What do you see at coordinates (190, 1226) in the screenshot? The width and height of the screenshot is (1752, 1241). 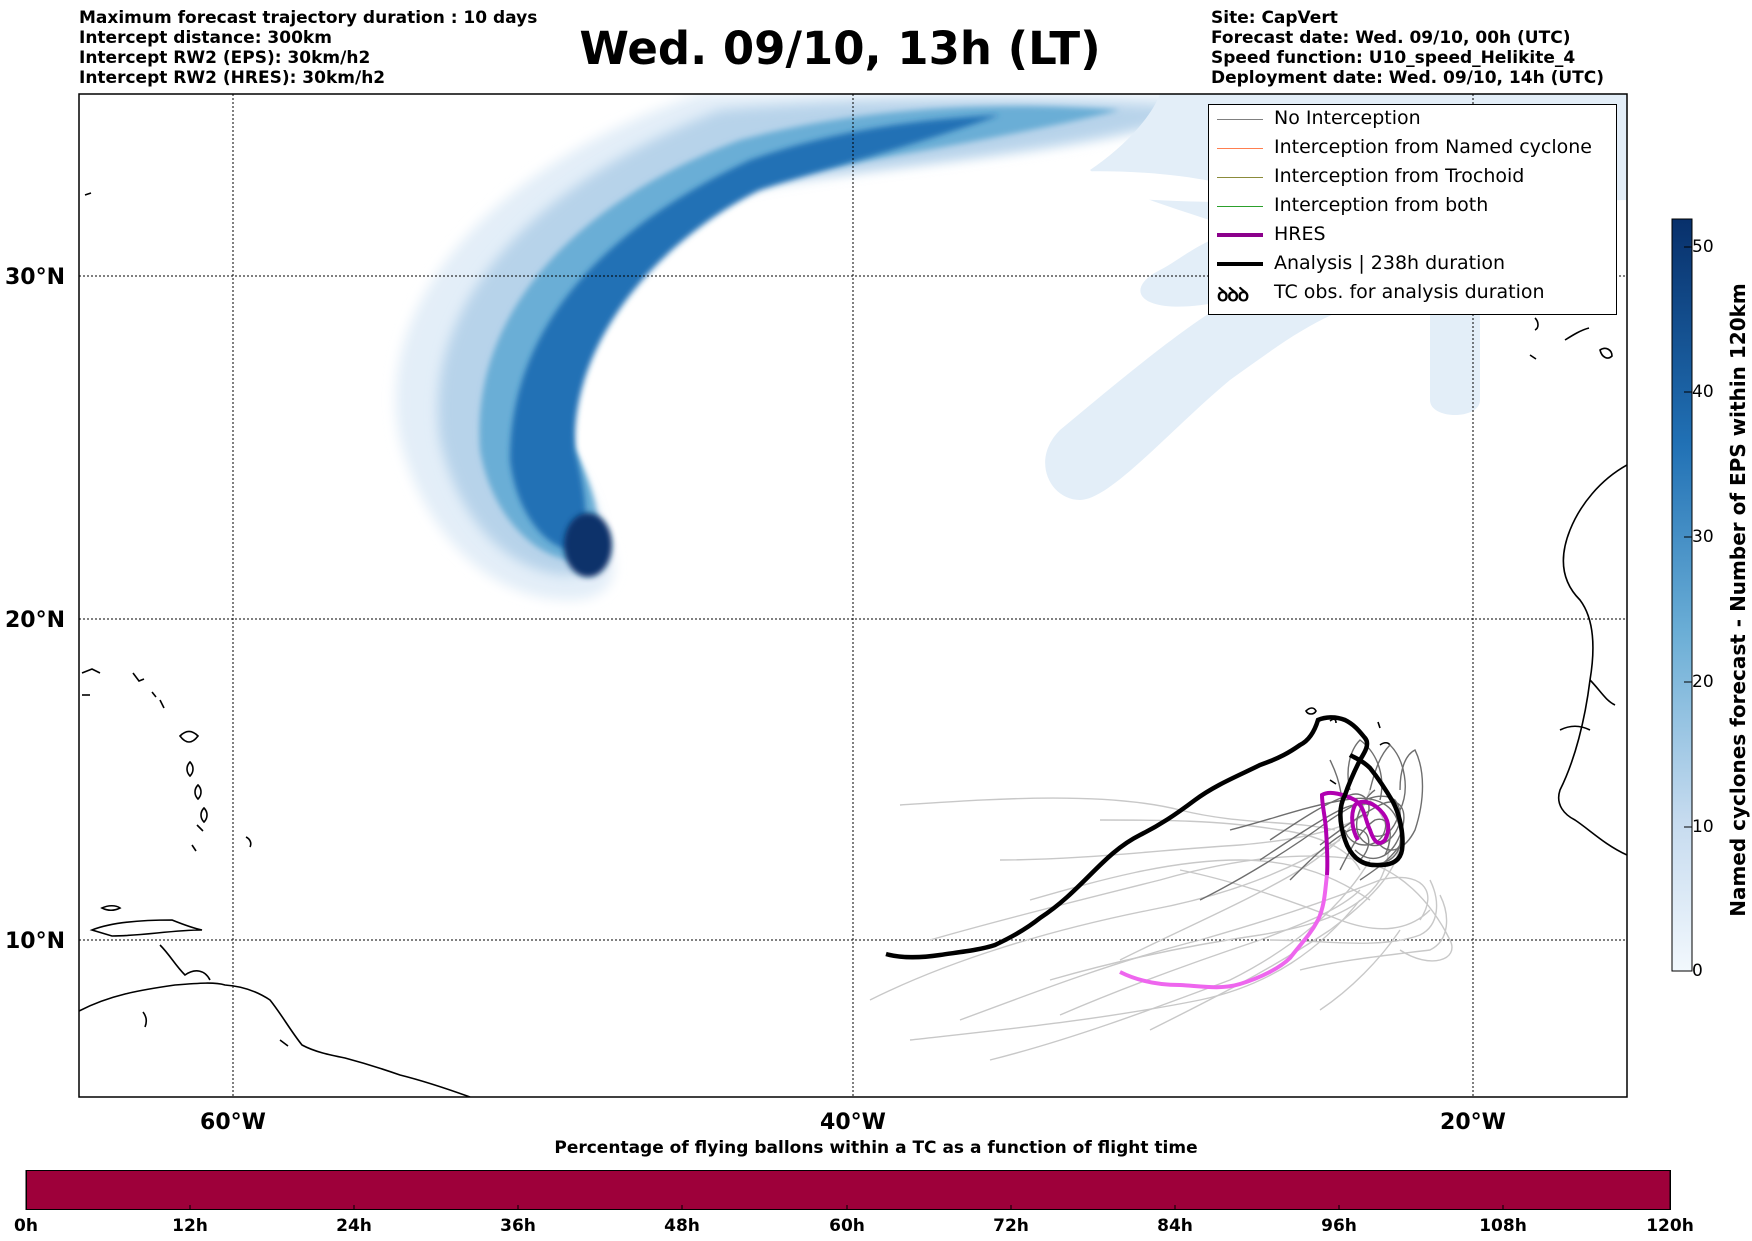 I see `time-tick-12h: 12h` at bounding box center [190, 1226].